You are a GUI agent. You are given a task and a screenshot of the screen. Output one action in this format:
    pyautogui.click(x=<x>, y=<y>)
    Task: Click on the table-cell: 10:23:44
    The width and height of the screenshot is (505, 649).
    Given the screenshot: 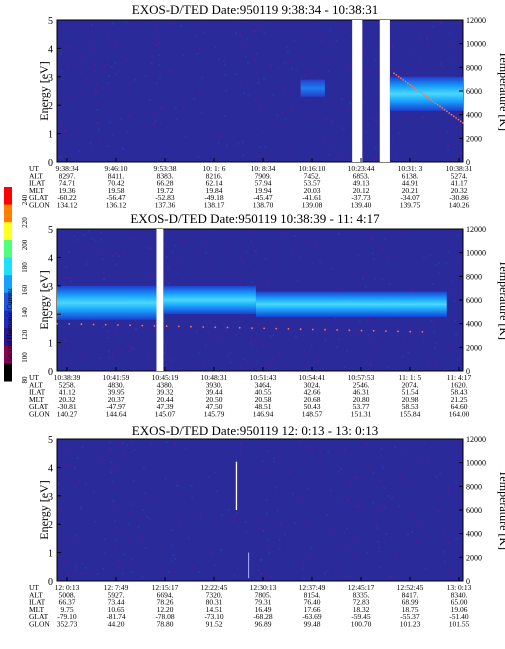 What is the action you would take?
    pyautogui.click(x=361, y=168)
    